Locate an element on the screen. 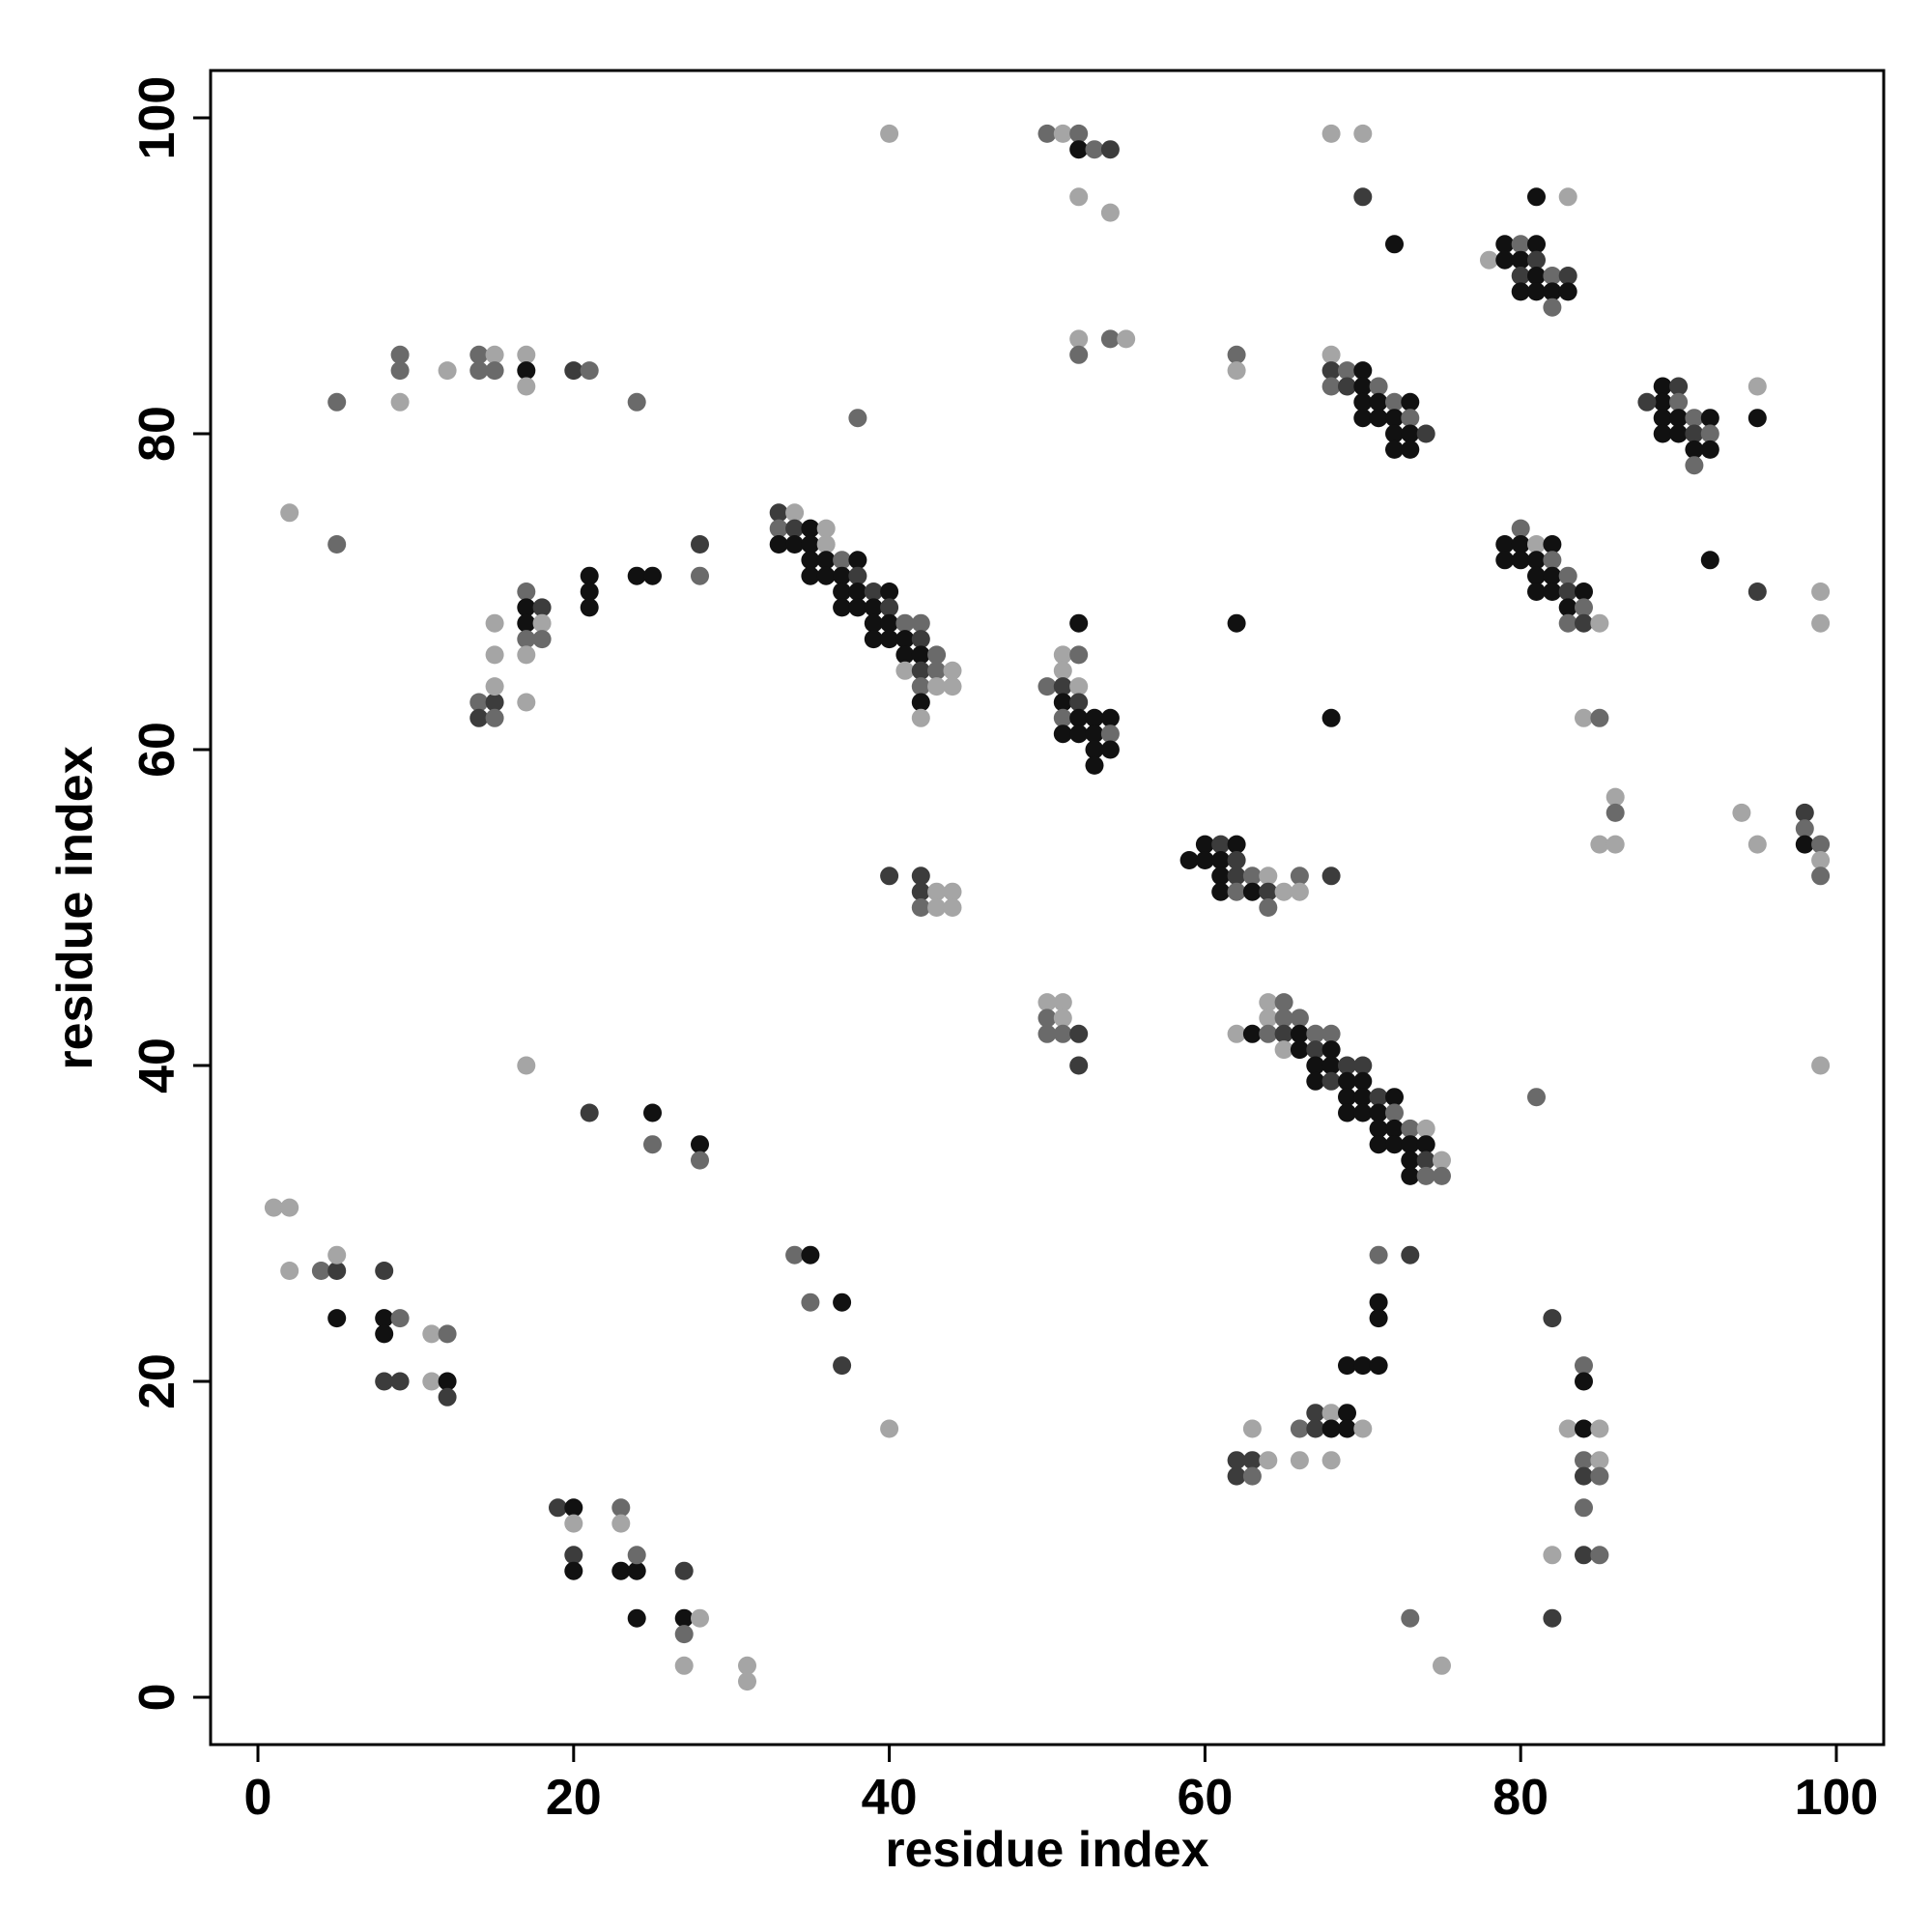 Image resolution: width=1932 pixels, height=1932 pixels. y-axis-title: residue index is located at coordinates (75, 907).